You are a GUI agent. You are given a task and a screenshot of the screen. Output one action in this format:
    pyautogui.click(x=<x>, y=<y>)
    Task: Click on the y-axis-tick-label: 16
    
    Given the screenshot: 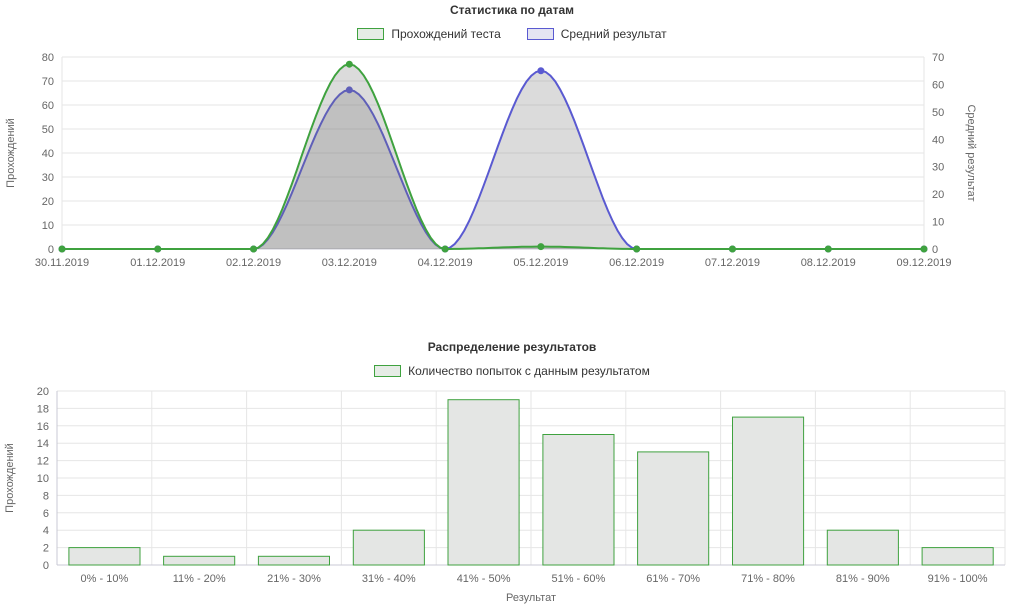 What is the action you would take?
    pyautogui.click(x=43, y=427)
    